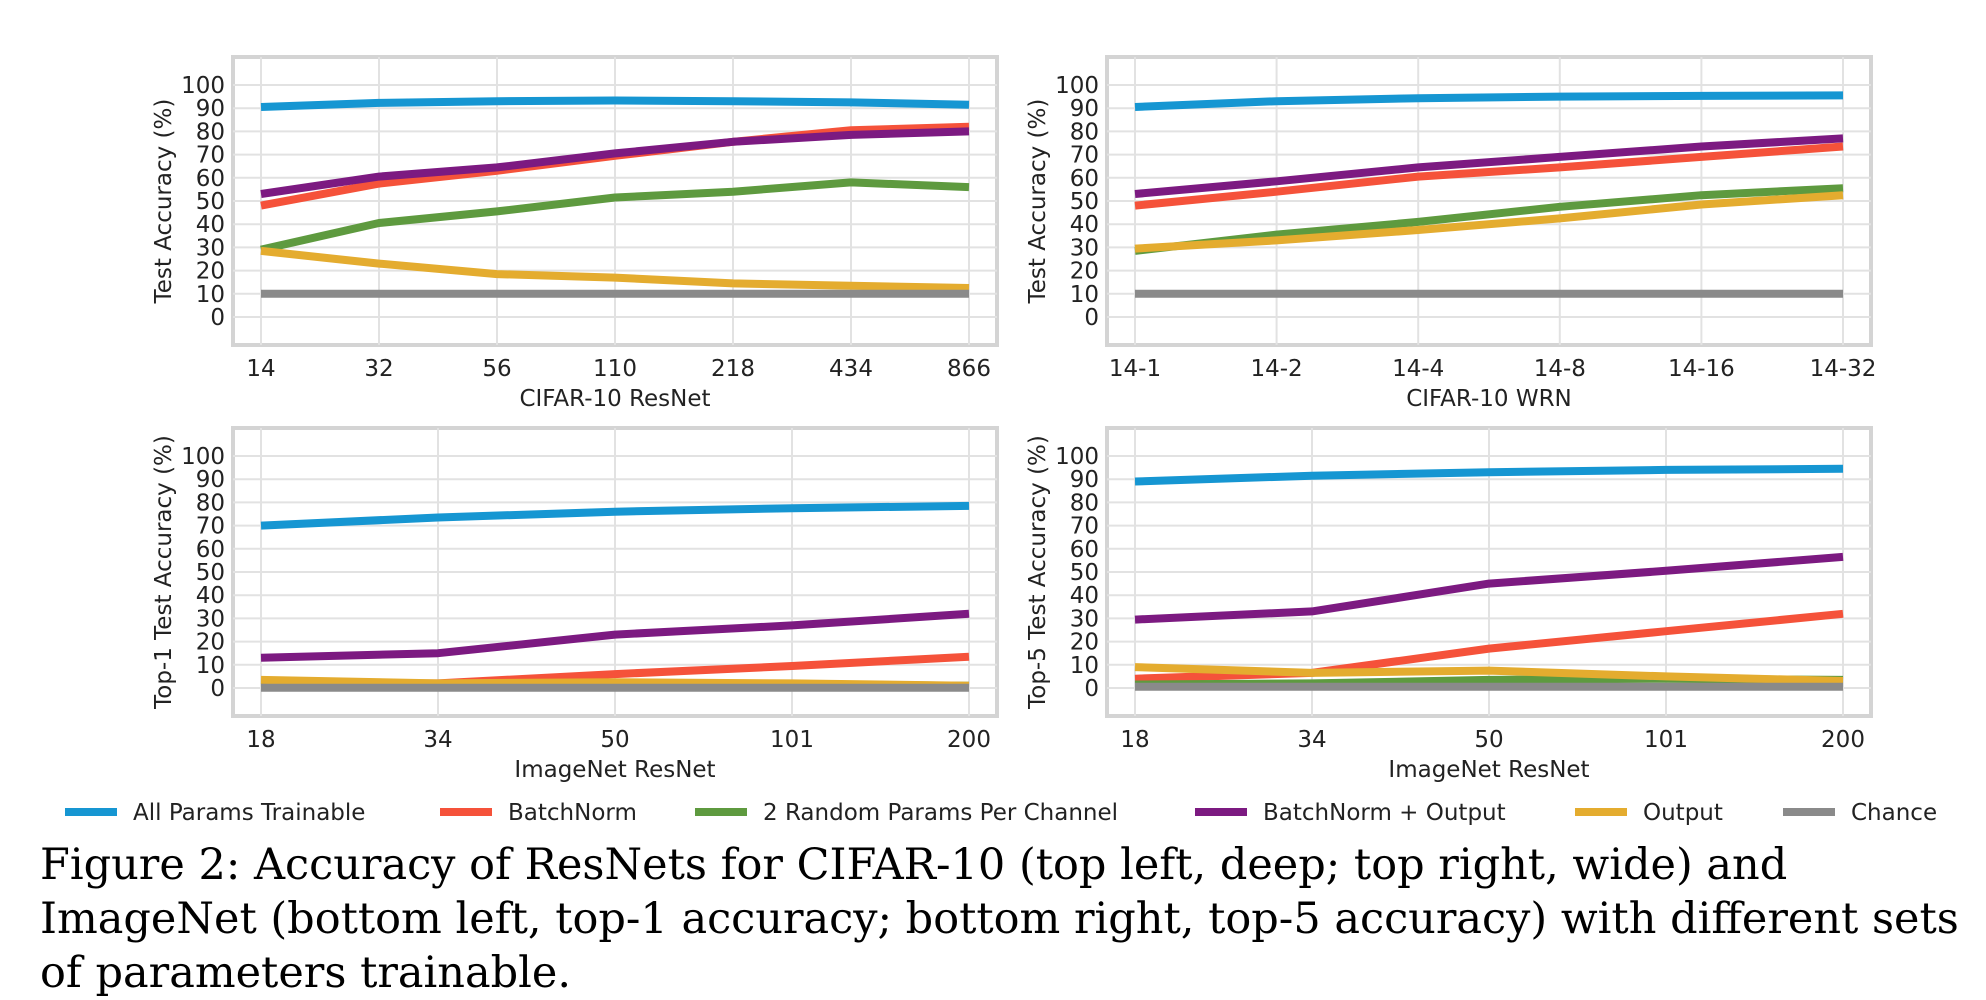 Image resolution: width=1986 pixels, height=1000 pixels. I want to click on legend-label: All Params Trainable, so click(249, 813).